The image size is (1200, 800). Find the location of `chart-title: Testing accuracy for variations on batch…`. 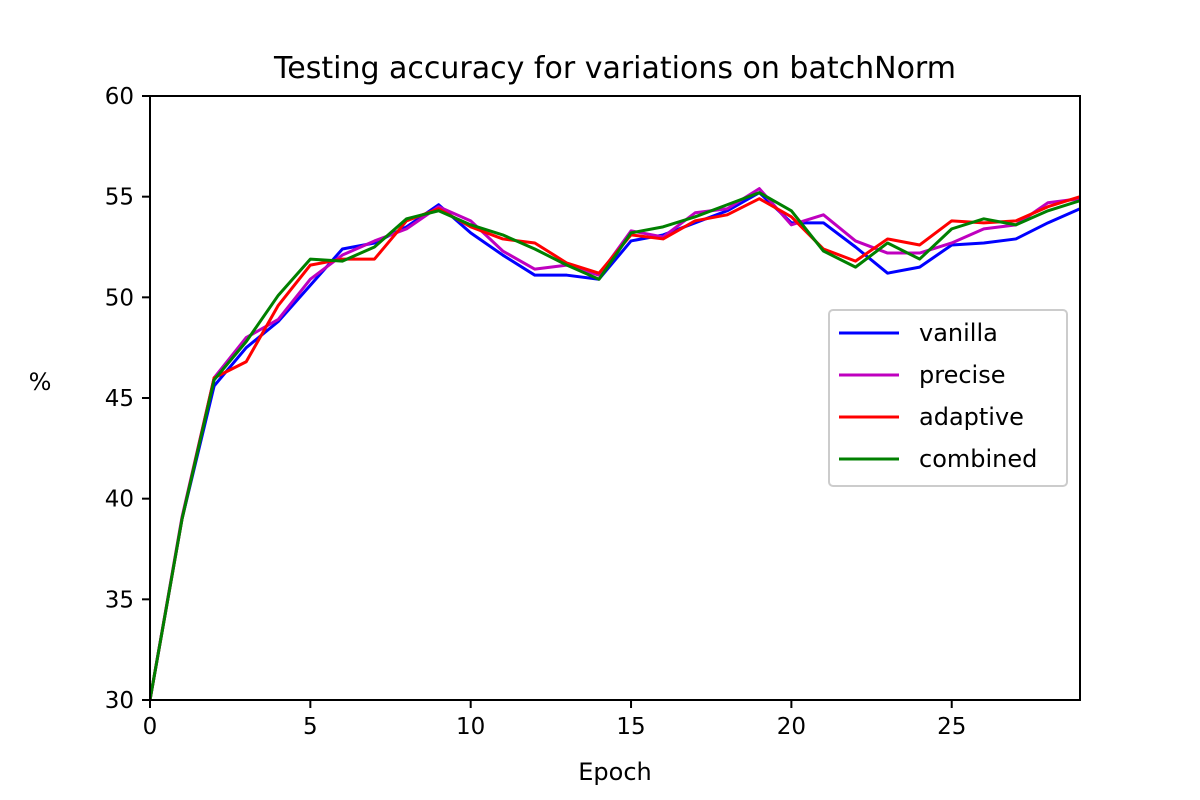

chart-title: Testing accuracy for variations on batch… is located at coordinates (614, 68).